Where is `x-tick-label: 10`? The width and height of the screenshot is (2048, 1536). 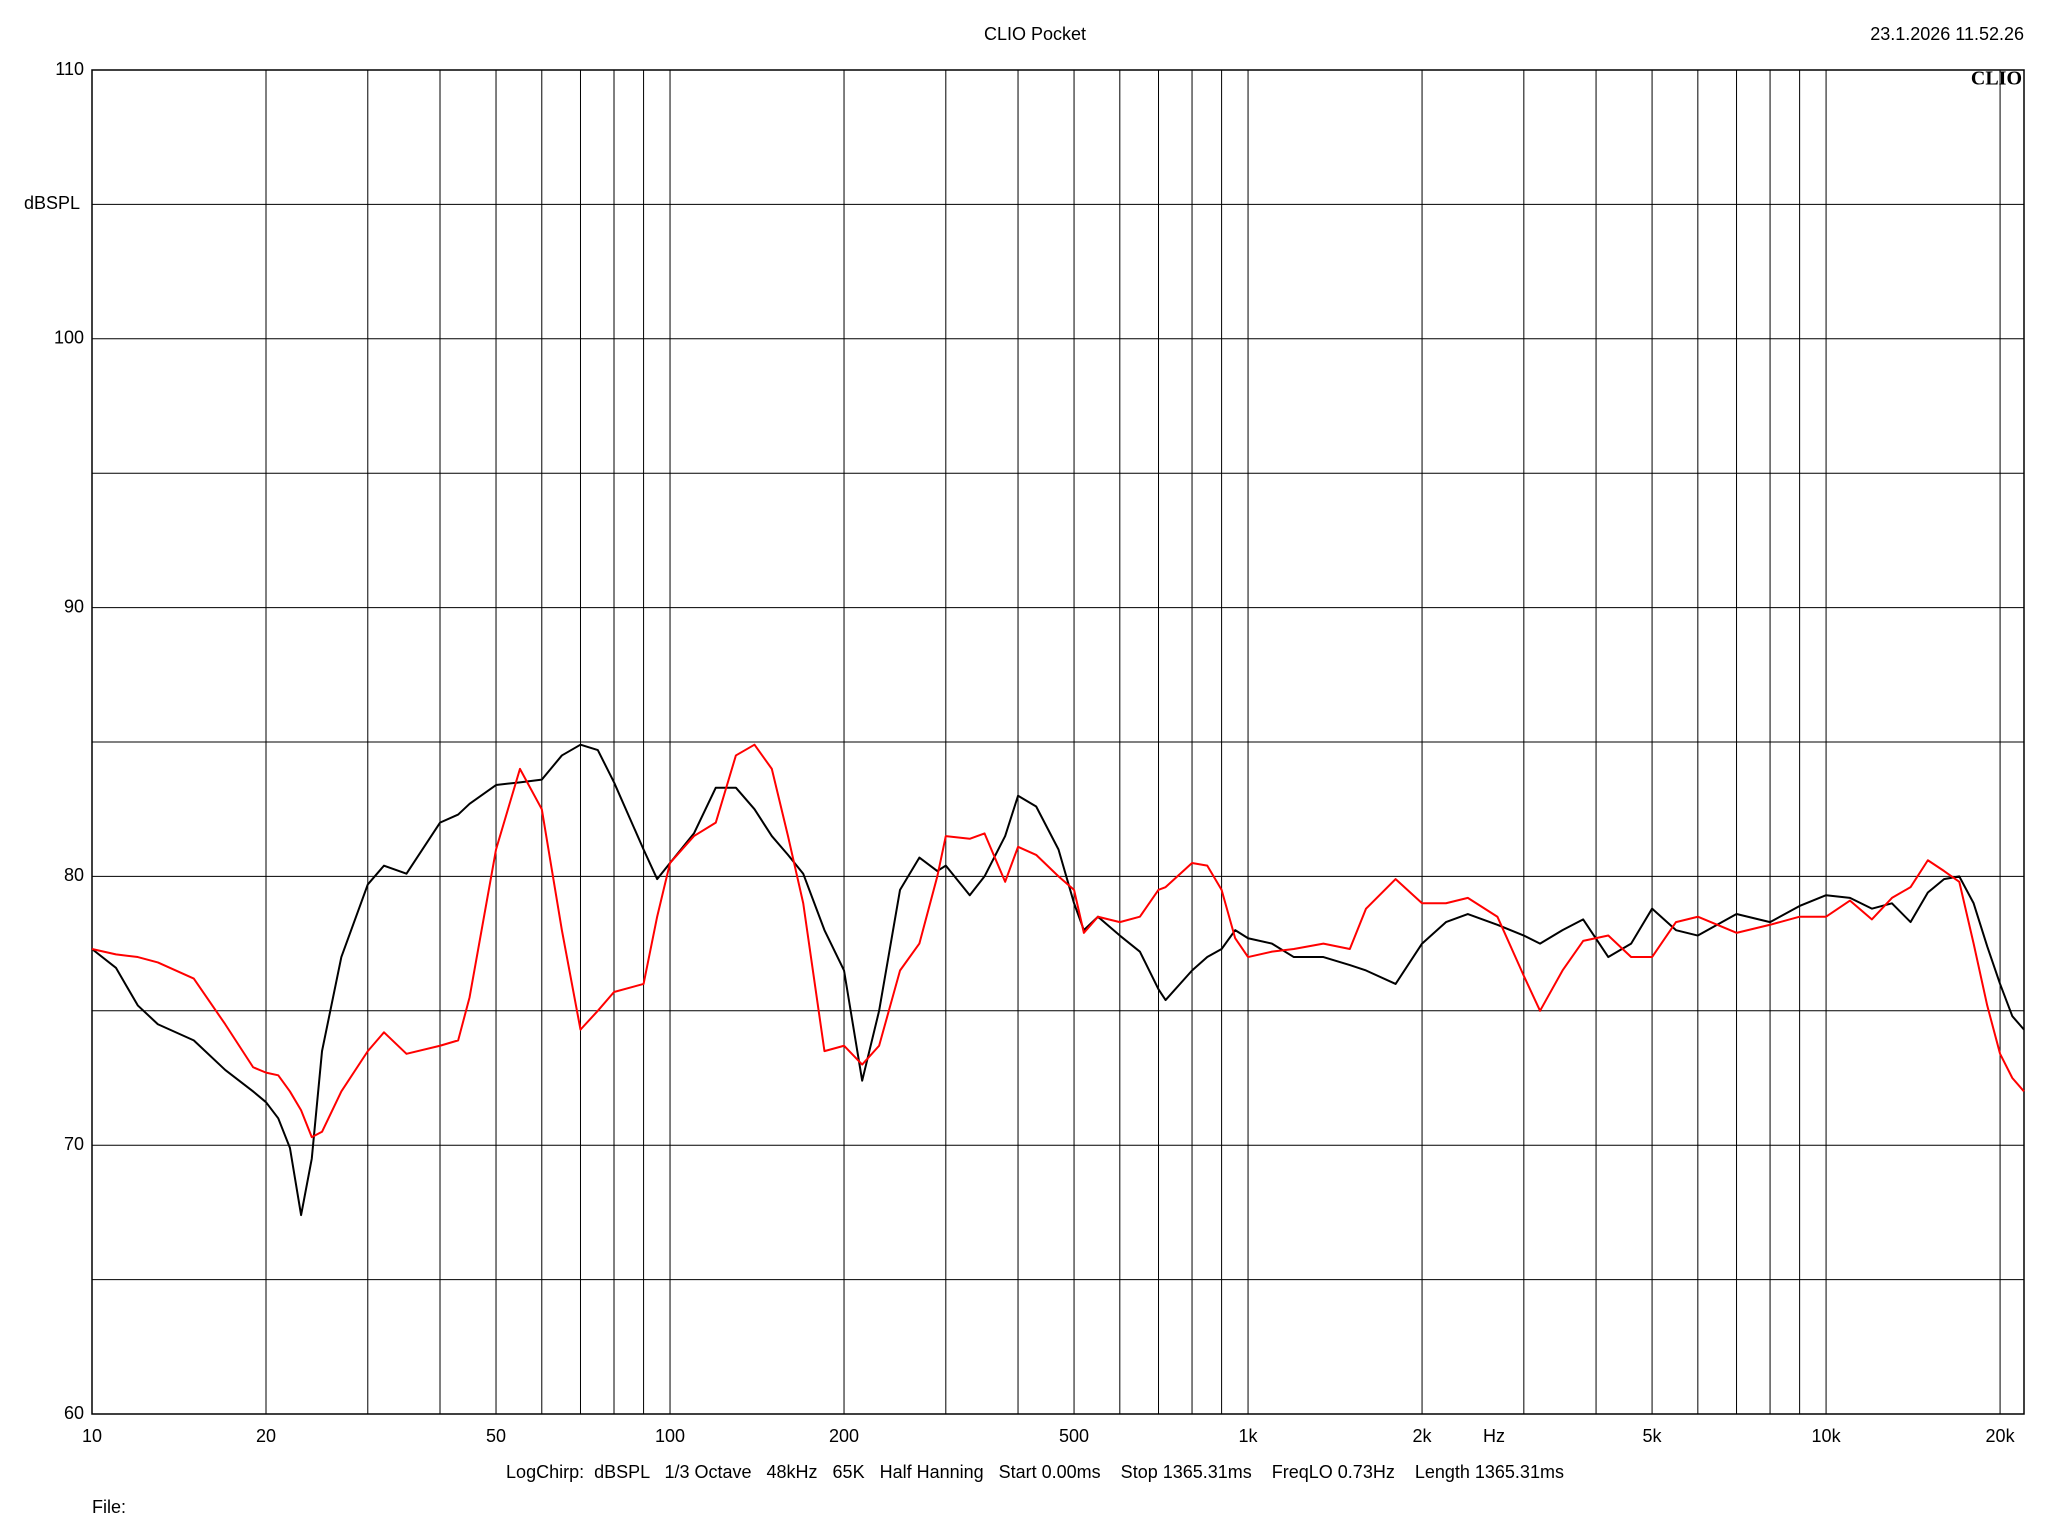 x-tick-label: 10 is located at coordinates (92, 1436).